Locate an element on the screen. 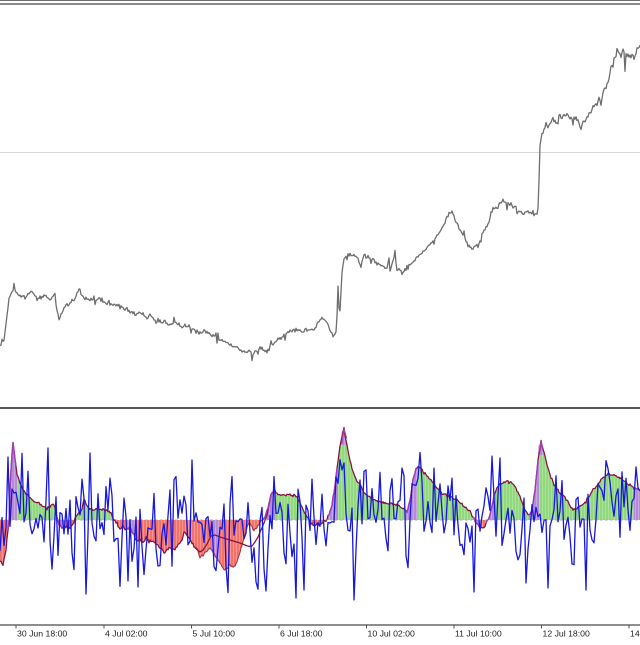  svg-text: 12 Jul 18:00 is located at coordinates (567, 633).